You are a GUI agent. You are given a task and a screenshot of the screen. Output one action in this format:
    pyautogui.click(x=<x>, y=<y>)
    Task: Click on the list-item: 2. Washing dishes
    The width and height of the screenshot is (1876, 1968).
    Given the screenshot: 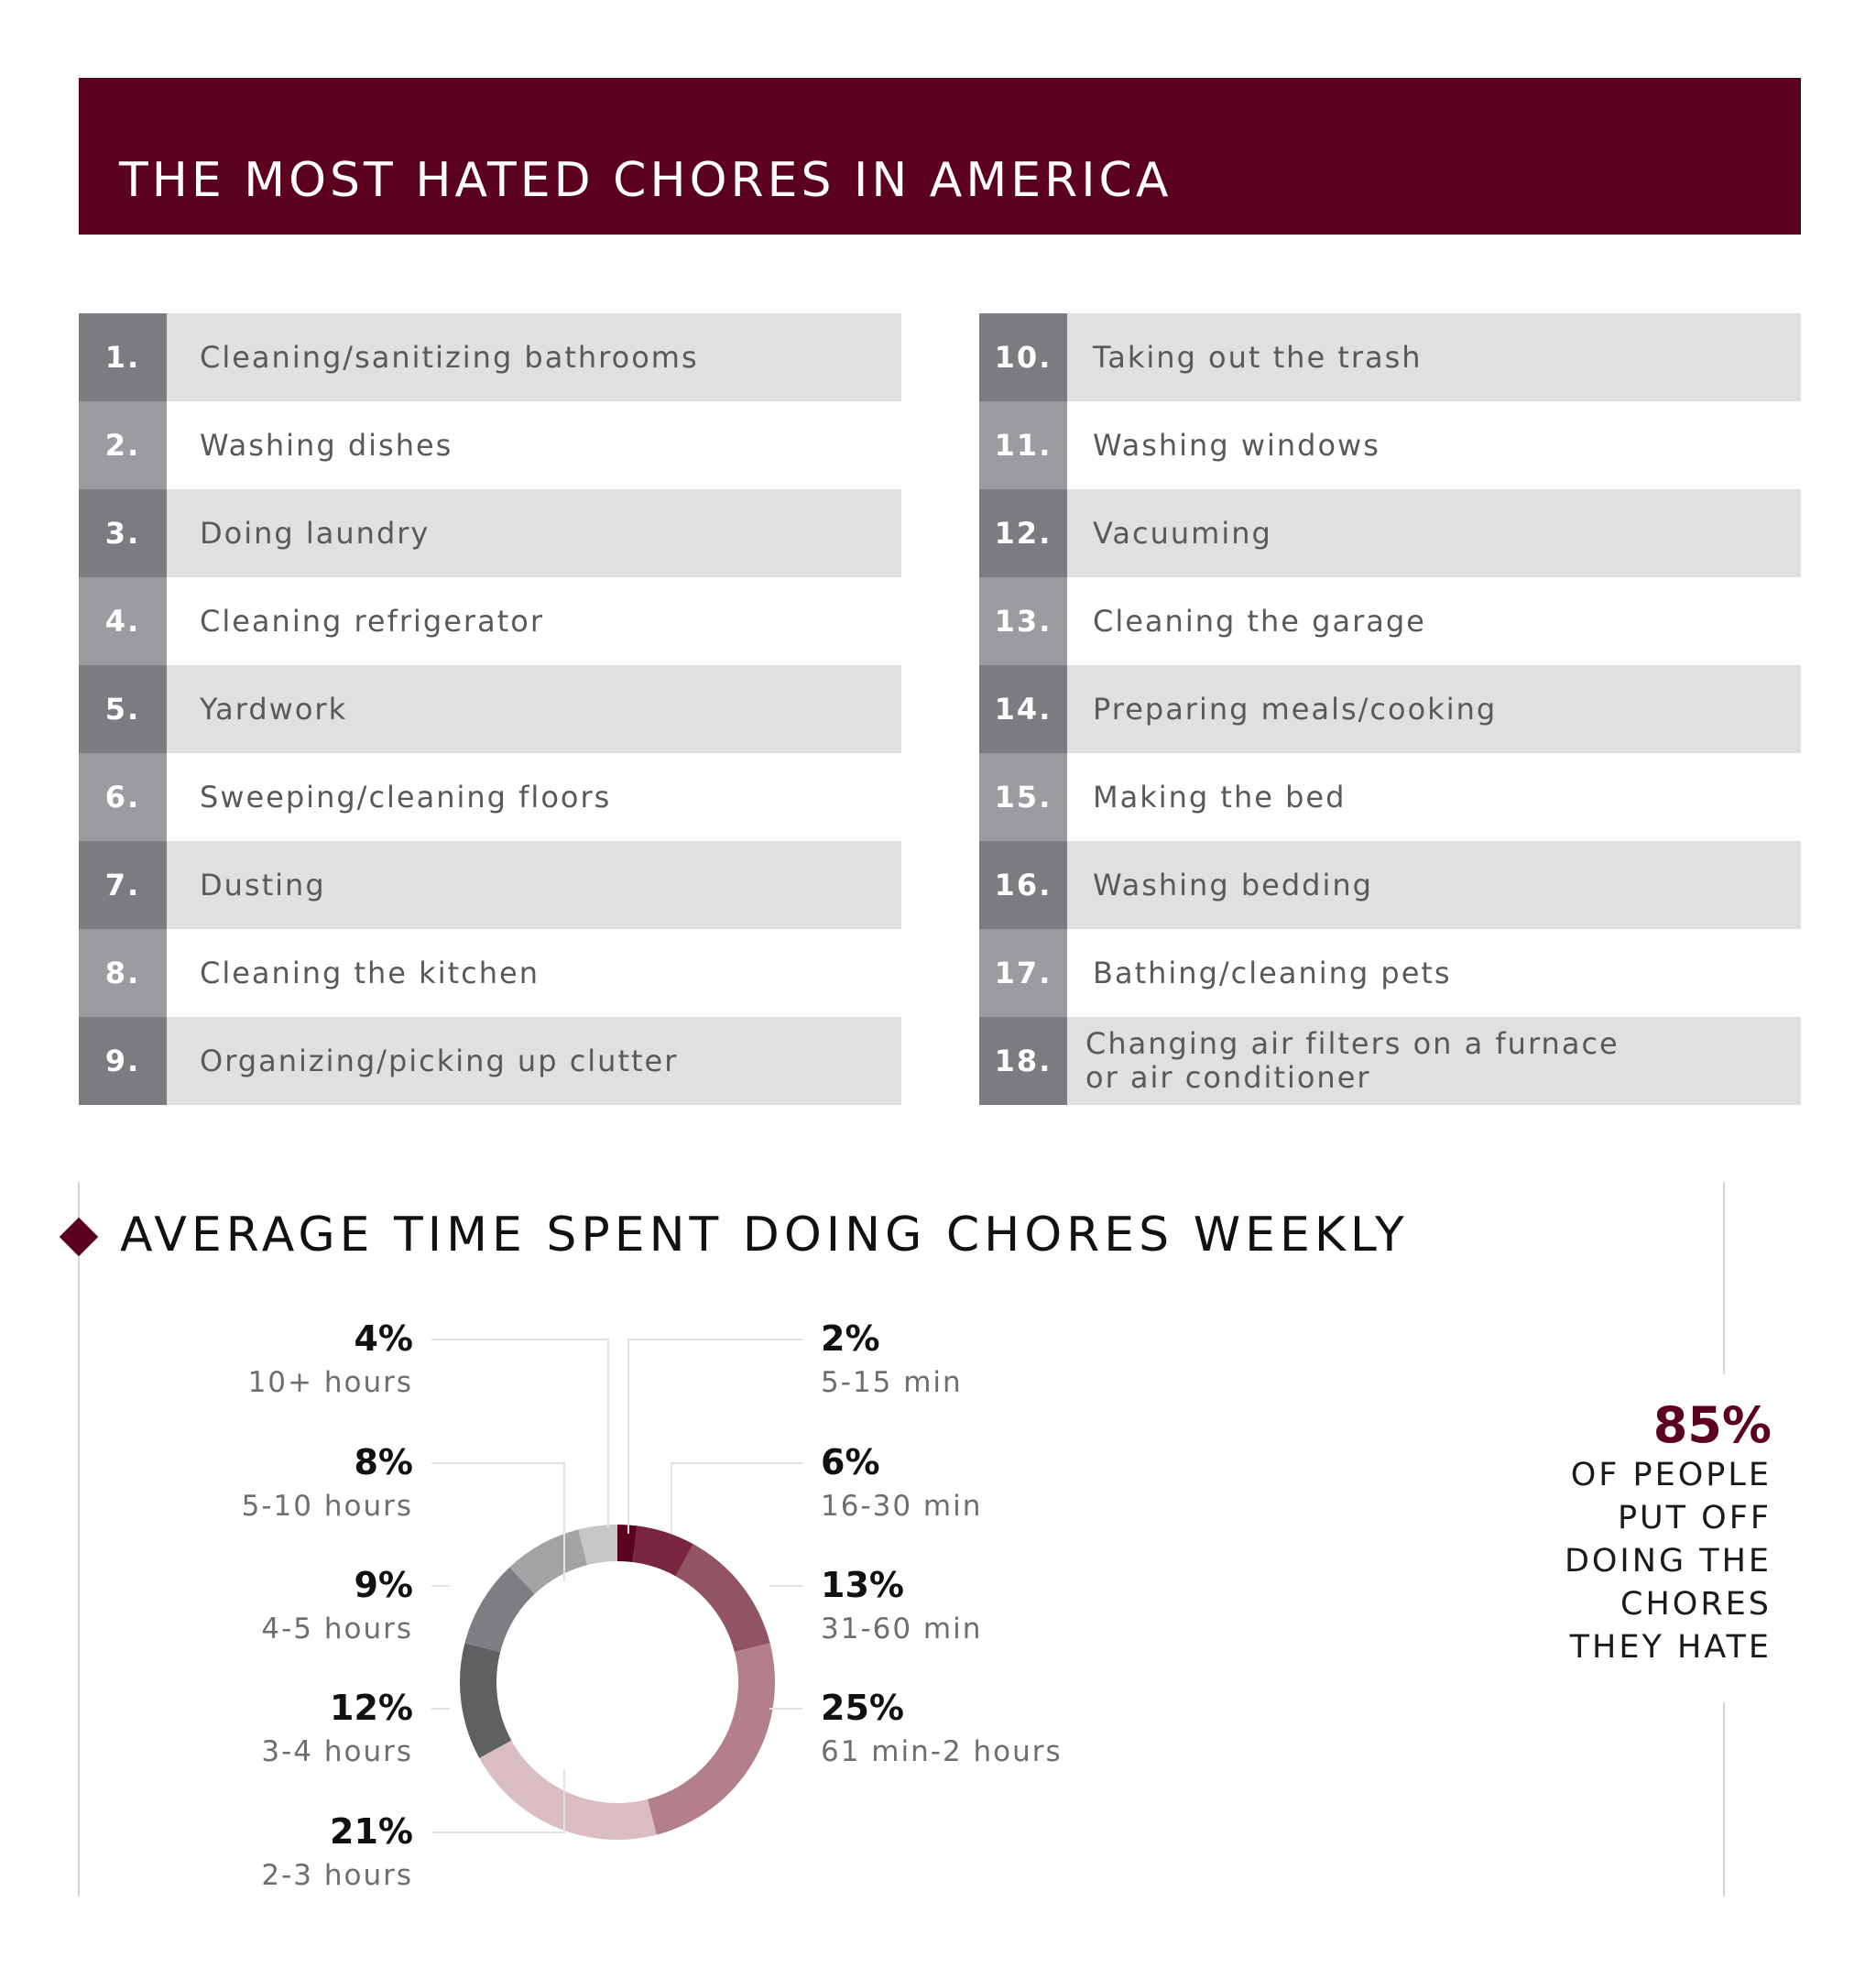 What is the action you would take?
    pyautogui.click(x=490, y=445)
    